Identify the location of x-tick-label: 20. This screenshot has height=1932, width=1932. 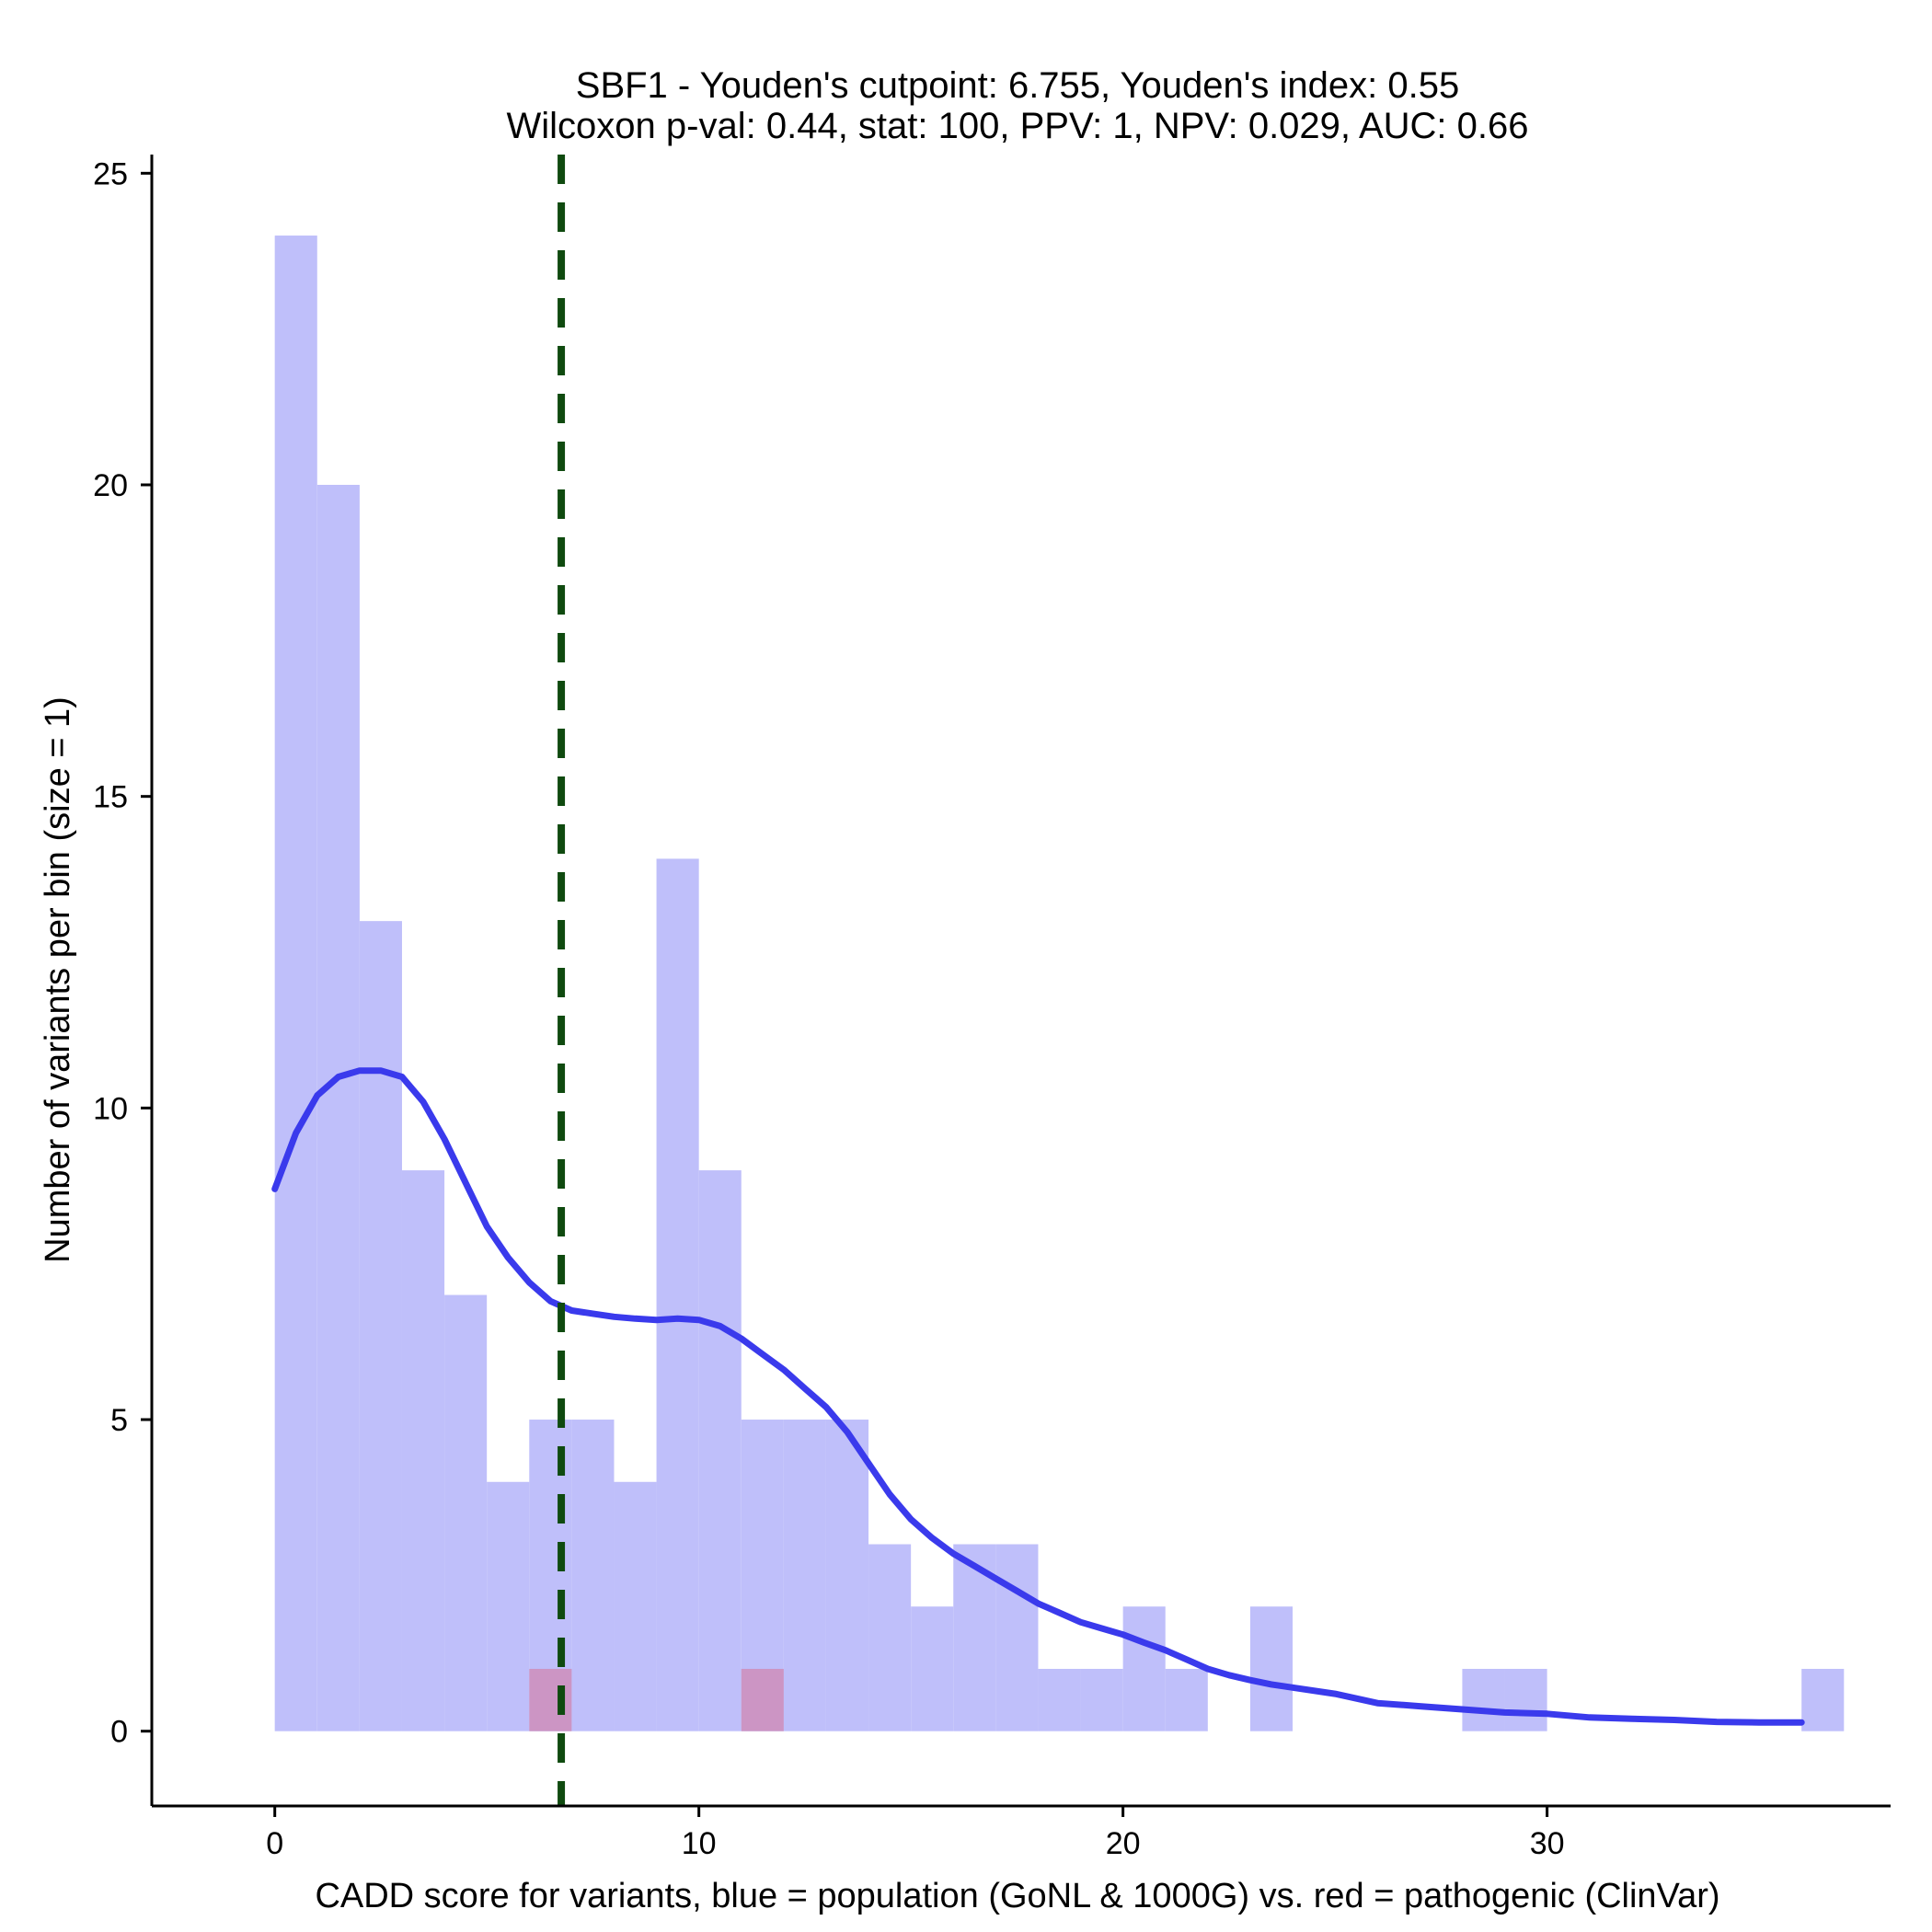
(1123, 1843).